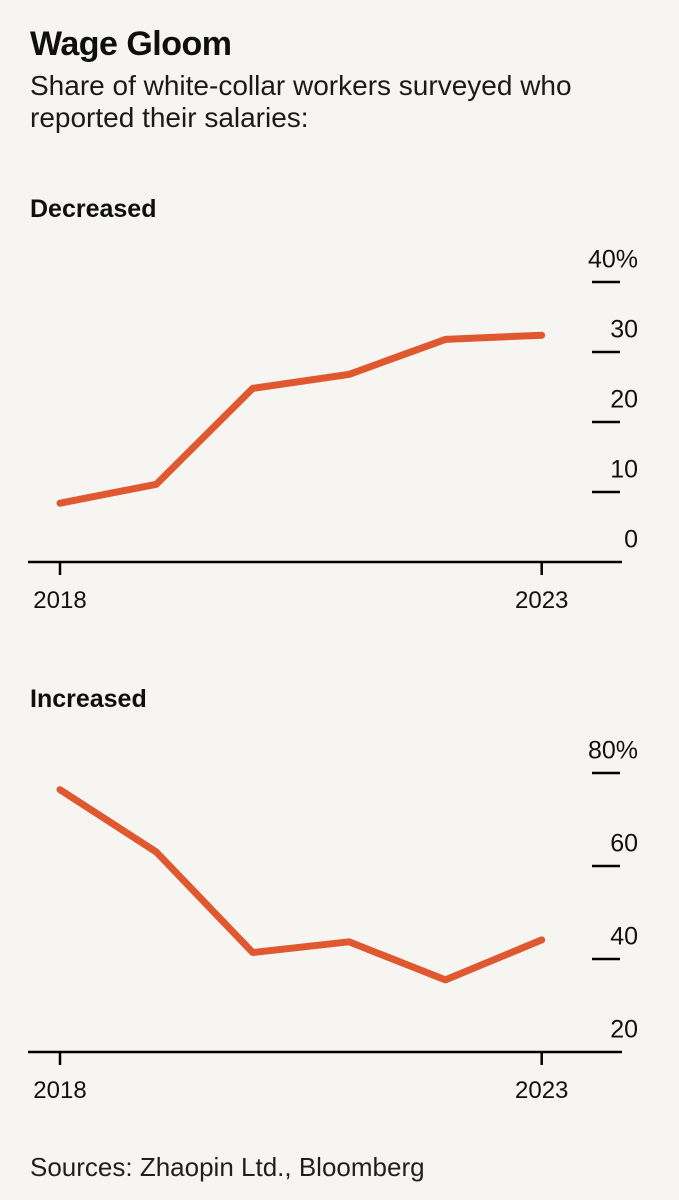 The height and width of the screenshot is (1200, 679). I want to click on chart-subtitle-line-2: reported their salaries:, so click(169, 117).